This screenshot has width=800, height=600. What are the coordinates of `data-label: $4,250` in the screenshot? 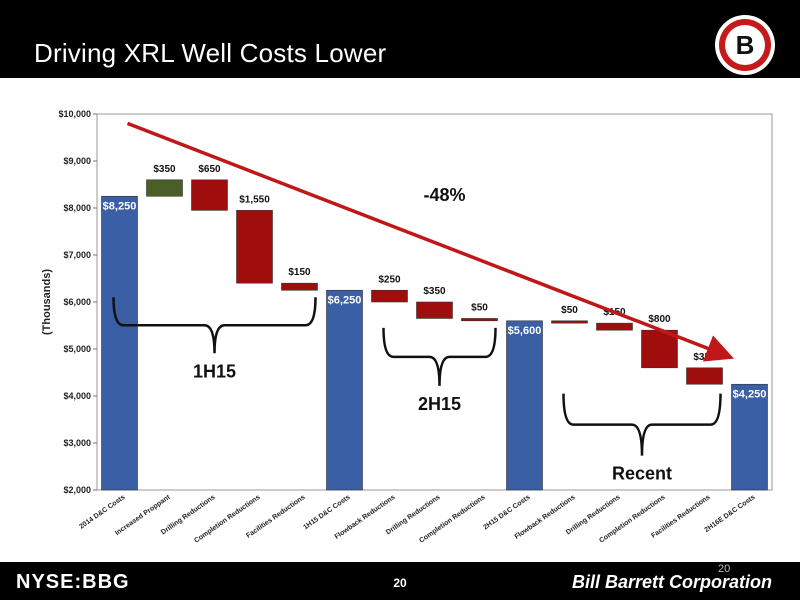 It's located at (750, 394).